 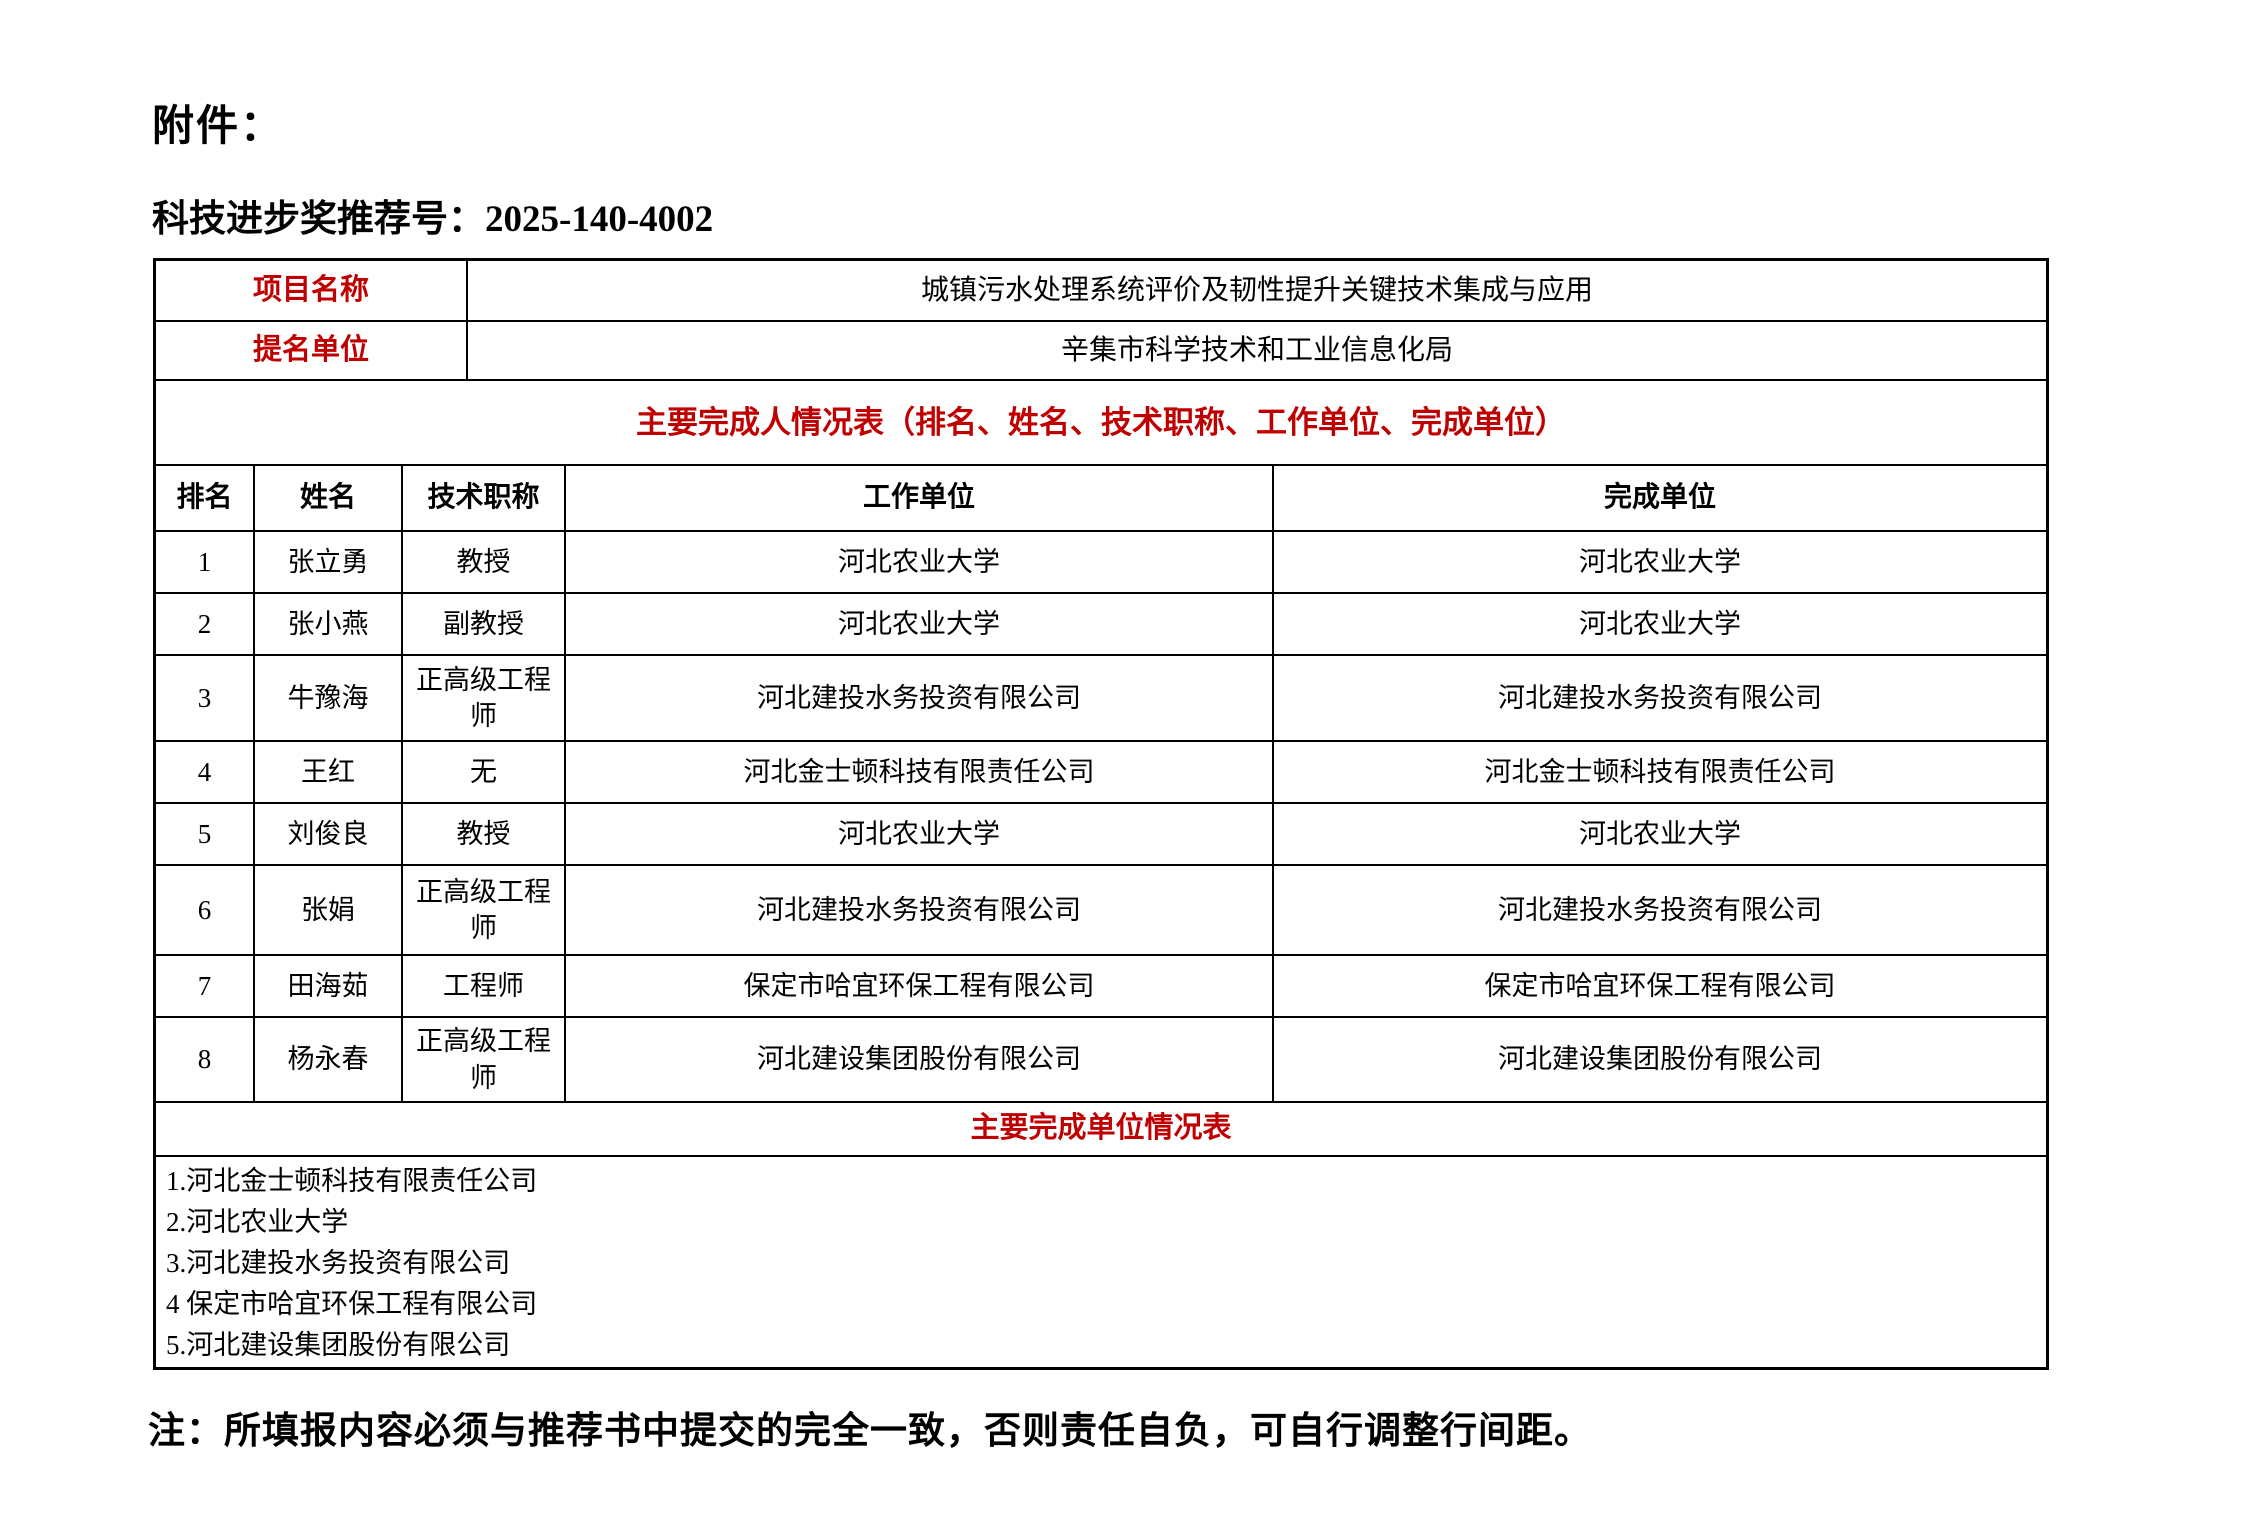 What do you see at coordinates (318, 219) in the screenshot?
I see `recommendation-label: 科技进步奖推荐号：` at bounding box center [318, 219].